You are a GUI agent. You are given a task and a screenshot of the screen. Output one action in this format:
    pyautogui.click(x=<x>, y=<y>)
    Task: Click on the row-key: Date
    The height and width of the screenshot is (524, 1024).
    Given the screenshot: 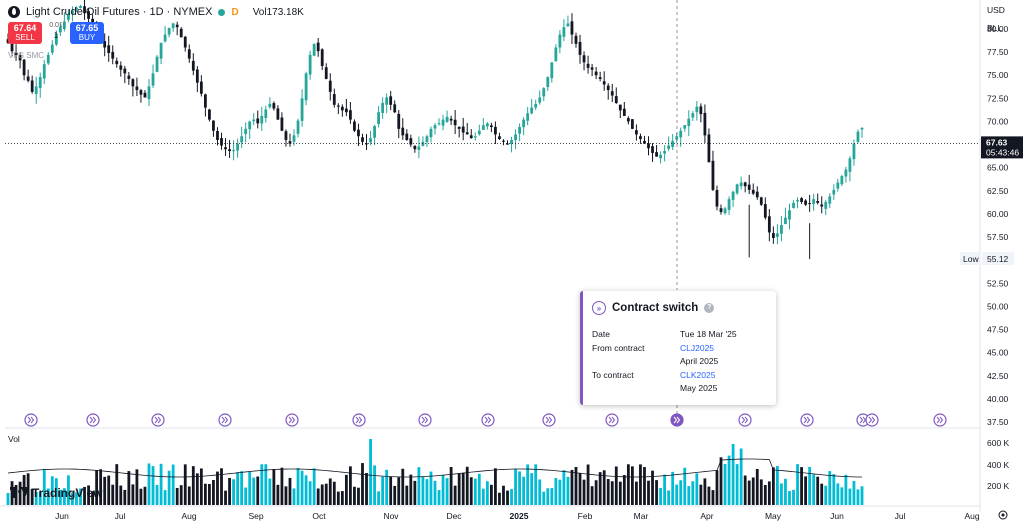 What is the action you would take?
    pyautogui.click(x=601, y=334)
    